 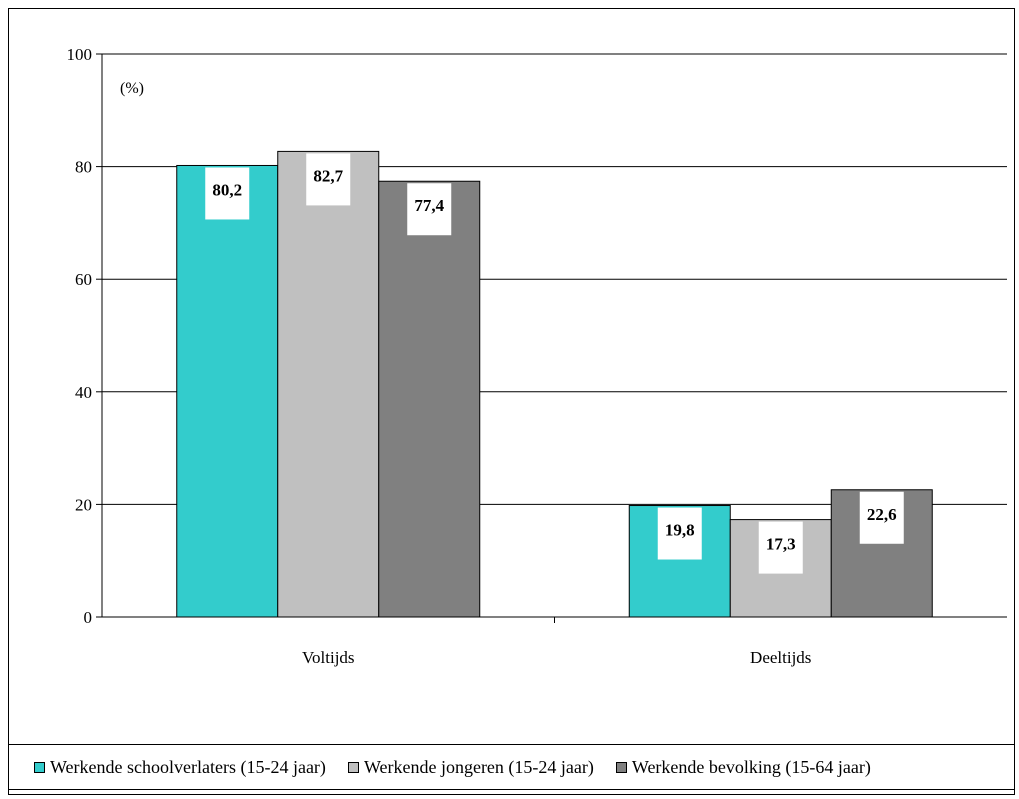 I want to click on data-label: 19,8, so click(x=680, y=530).